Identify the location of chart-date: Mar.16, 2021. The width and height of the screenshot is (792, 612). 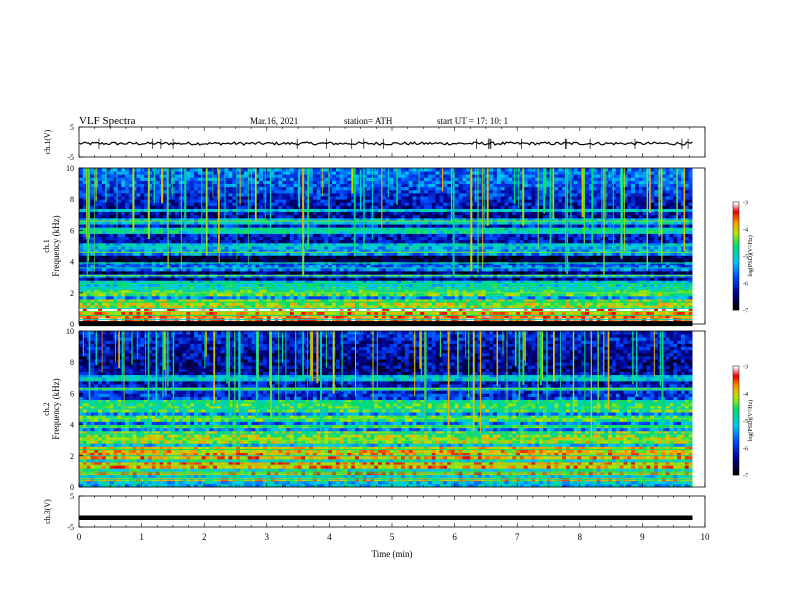
(274, 121).